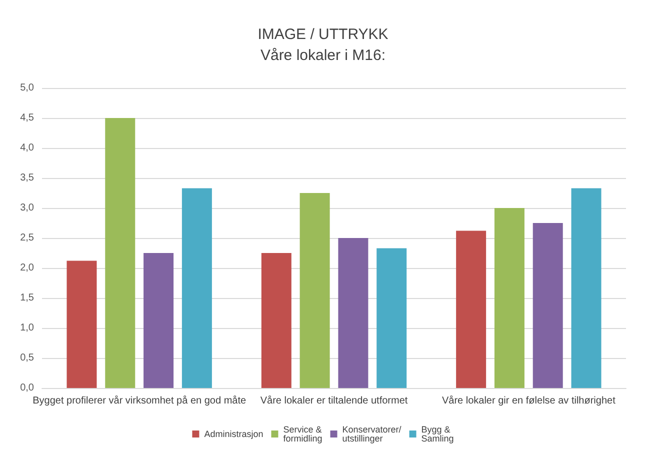 Image resolution: width=646 pixels, height=456 pixels. I want to click on y-tick-label: 3,0, so click(27, 208).